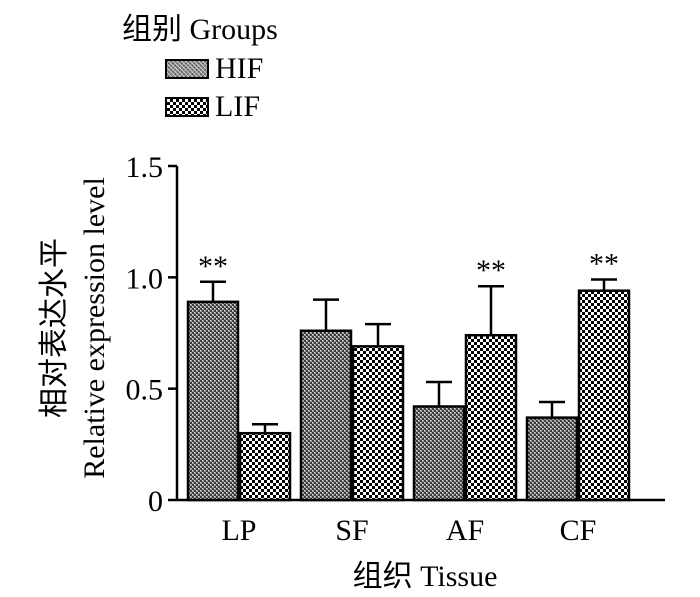 This screenshot has width=700, height=597. I want to click on bar-hif-lp, so click(213, 401).